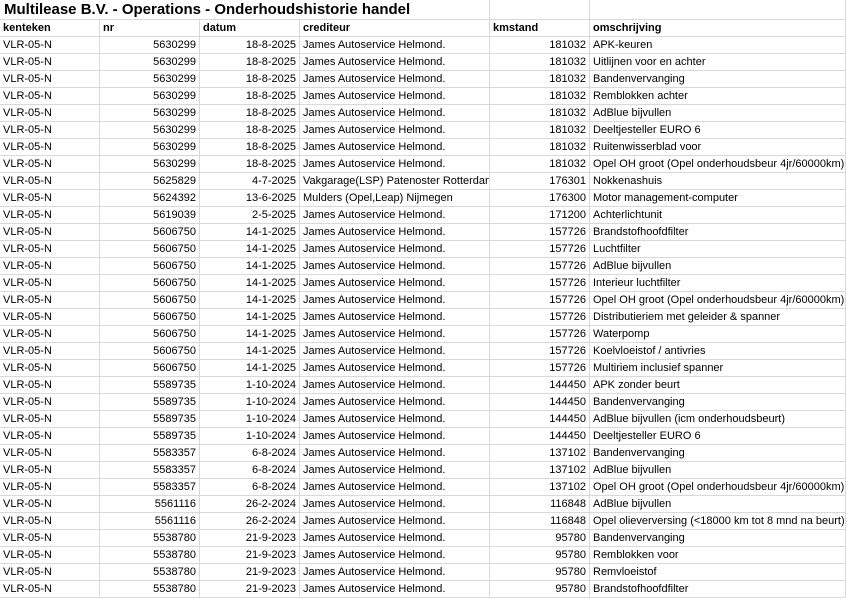  What do you see at coordinates (718, 130) in the screenshot?
I see `table-cell: Deeltjesteller EURO 6` at bounding box center [718, 130].